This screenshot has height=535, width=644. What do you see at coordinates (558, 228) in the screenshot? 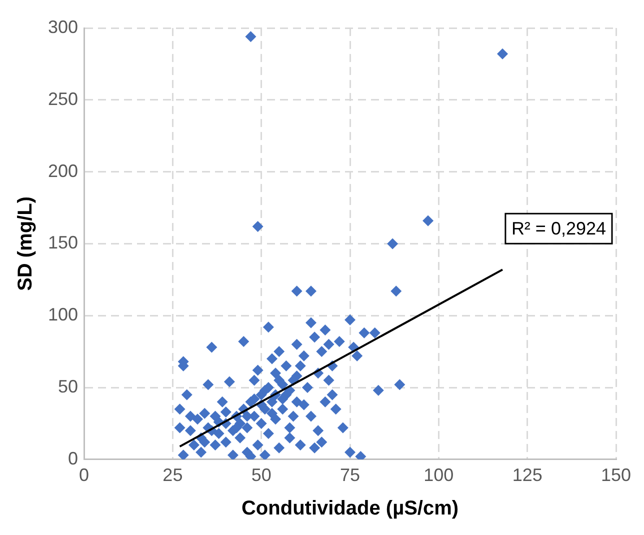
I see `annotation: R² = 0,2924` at bounding box center [558, 228].